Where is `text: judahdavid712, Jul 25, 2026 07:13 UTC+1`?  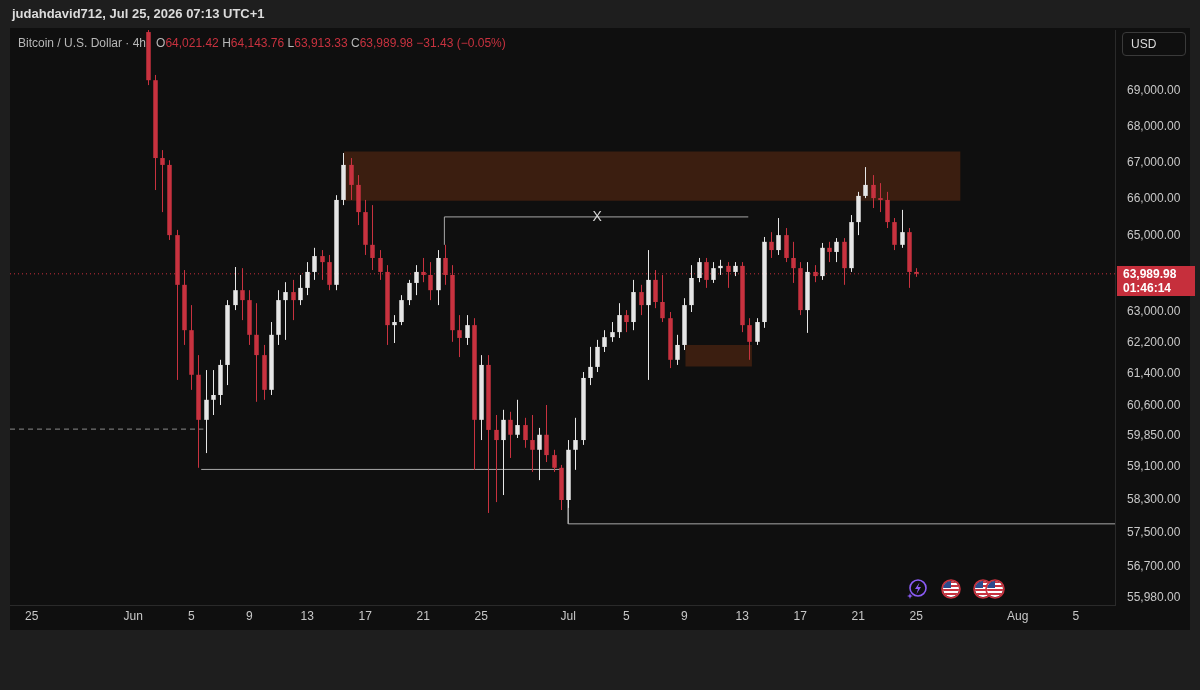
text: judahdavid712, Jul 25, 2026 07:13 UTC+1 is located at coordinates (138, 13).